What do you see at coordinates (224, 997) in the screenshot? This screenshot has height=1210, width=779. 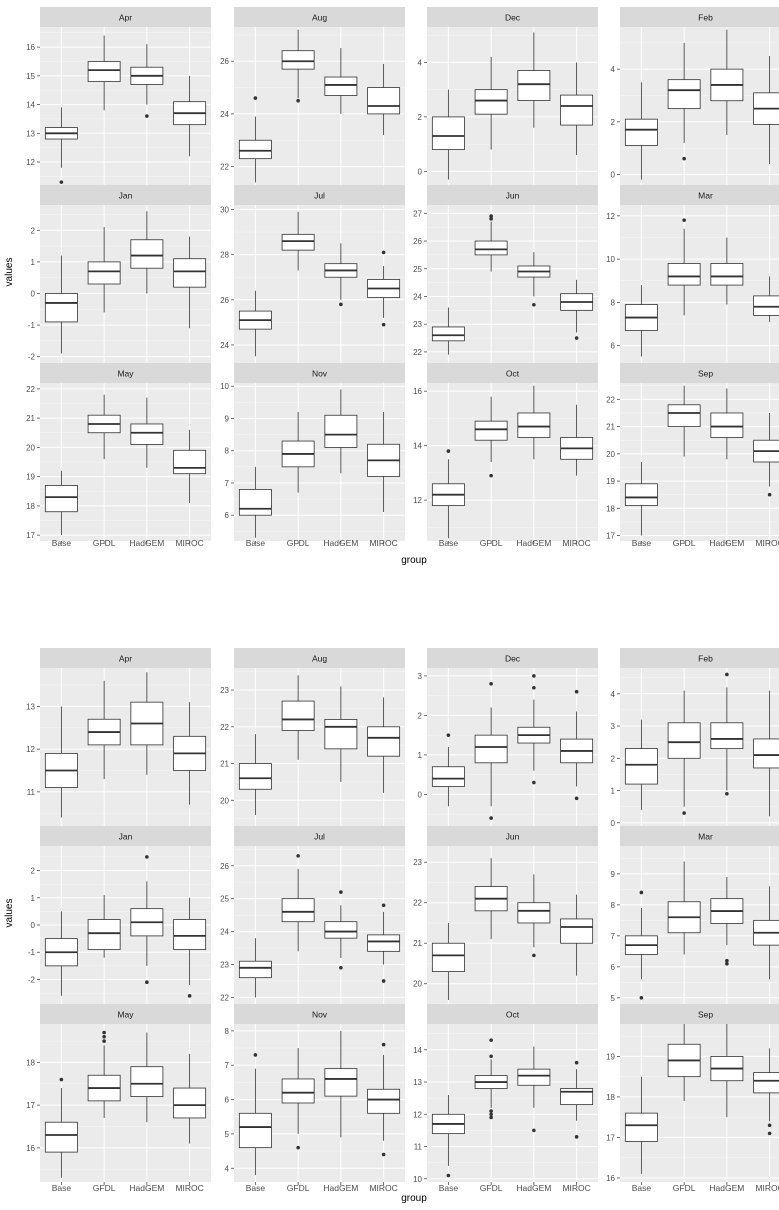 I see `y-tick-label: 22` at bounding box center [224, 997].